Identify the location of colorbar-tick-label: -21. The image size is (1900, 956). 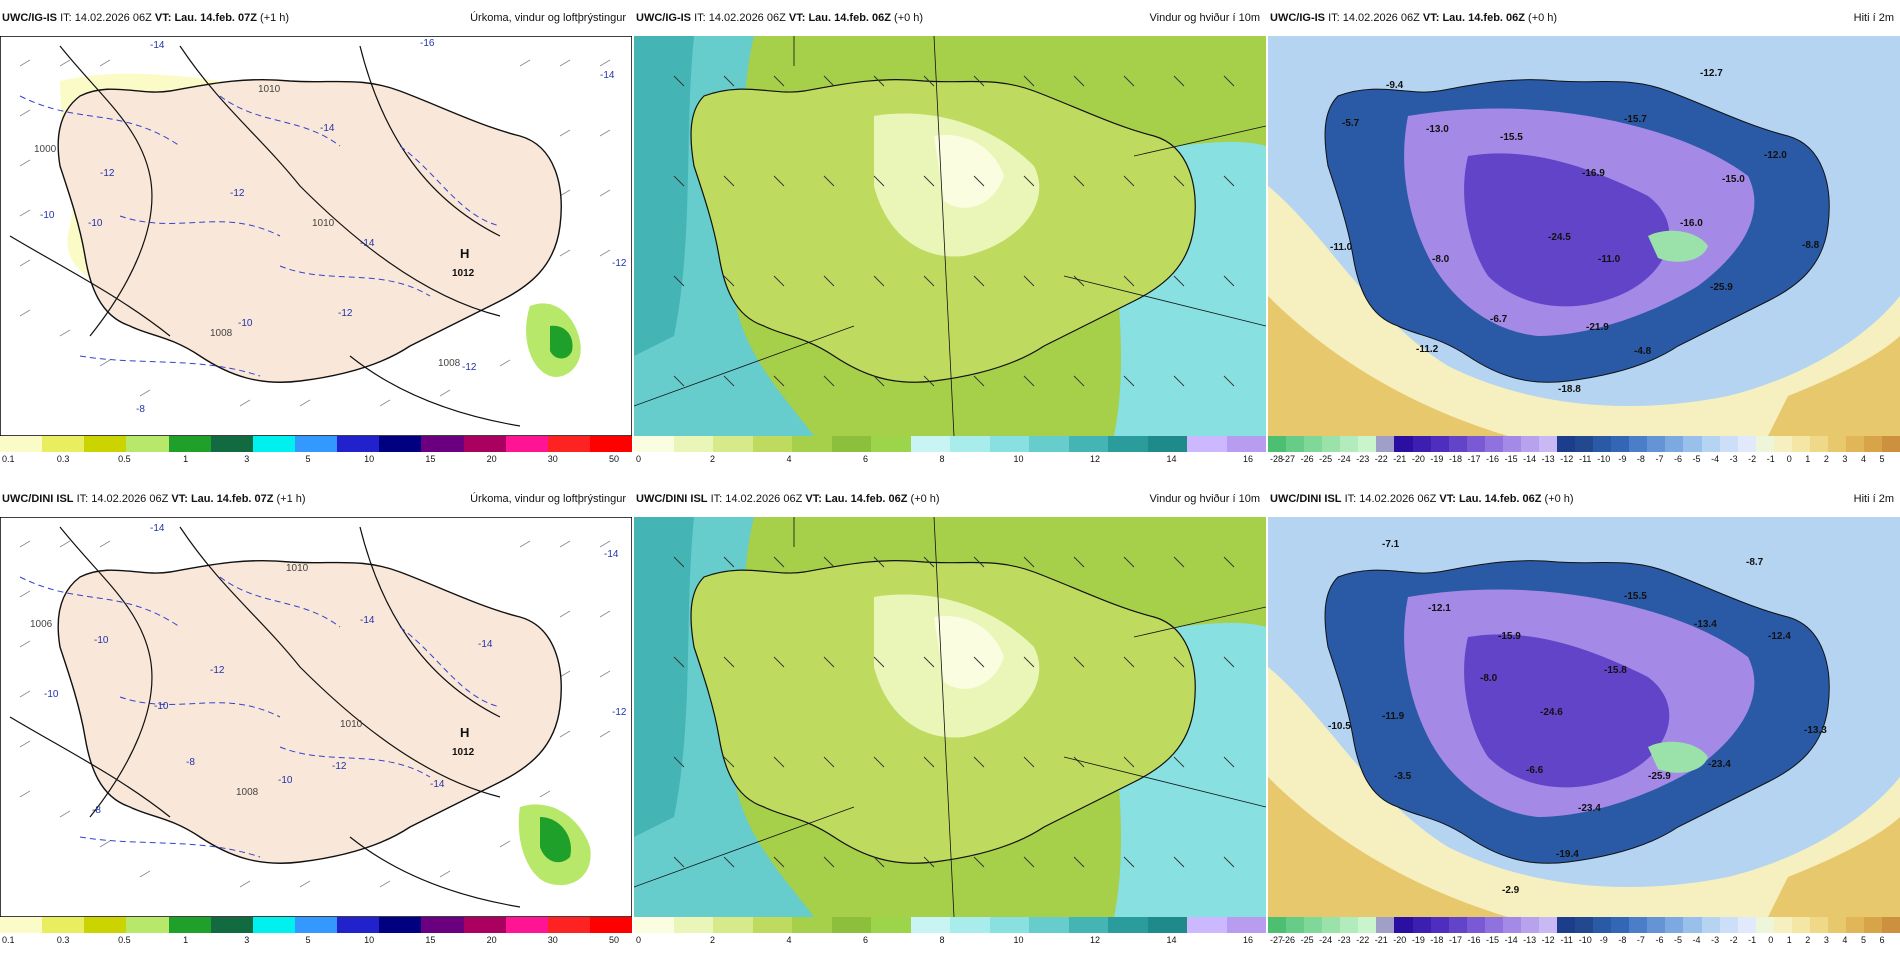
(1400, 459).